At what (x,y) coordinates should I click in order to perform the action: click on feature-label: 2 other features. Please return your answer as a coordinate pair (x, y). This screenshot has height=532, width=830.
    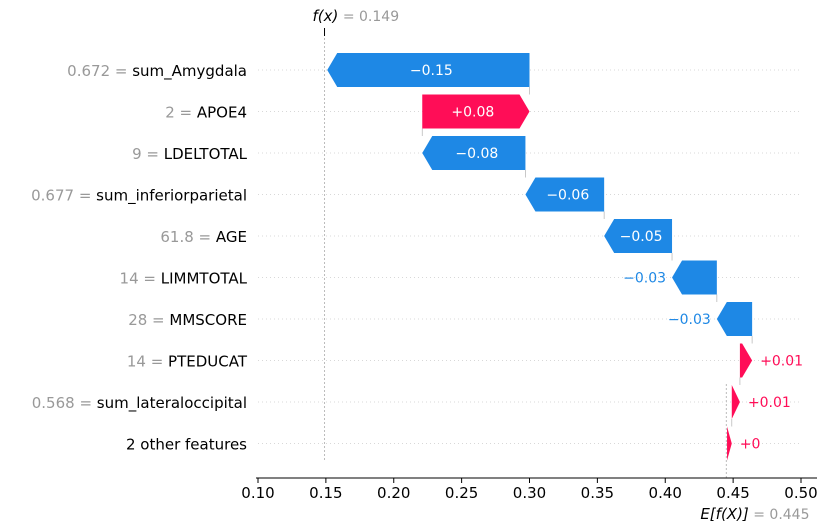
    Looking at the image, I should click on (186, 444).